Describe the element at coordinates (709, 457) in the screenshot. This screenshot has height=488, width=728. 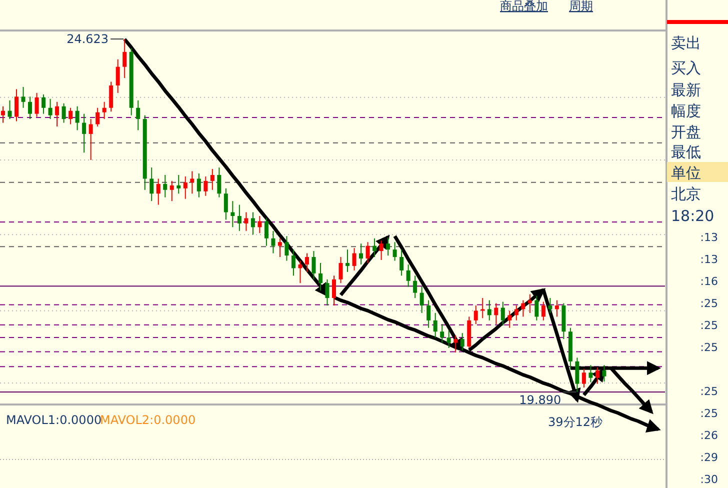
I see `text: :29` at that location.